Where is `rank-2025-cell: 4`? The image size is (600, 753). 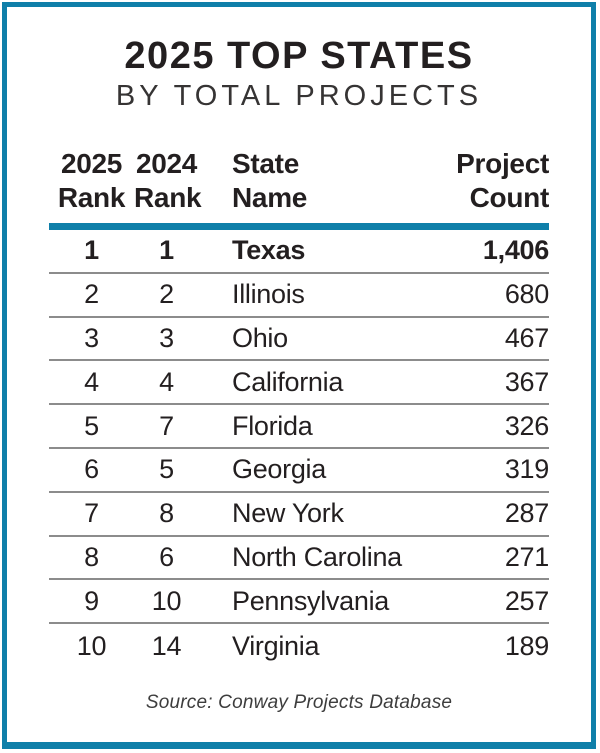
rank-2025-cell: 4 is located at coordinates (91, 381).